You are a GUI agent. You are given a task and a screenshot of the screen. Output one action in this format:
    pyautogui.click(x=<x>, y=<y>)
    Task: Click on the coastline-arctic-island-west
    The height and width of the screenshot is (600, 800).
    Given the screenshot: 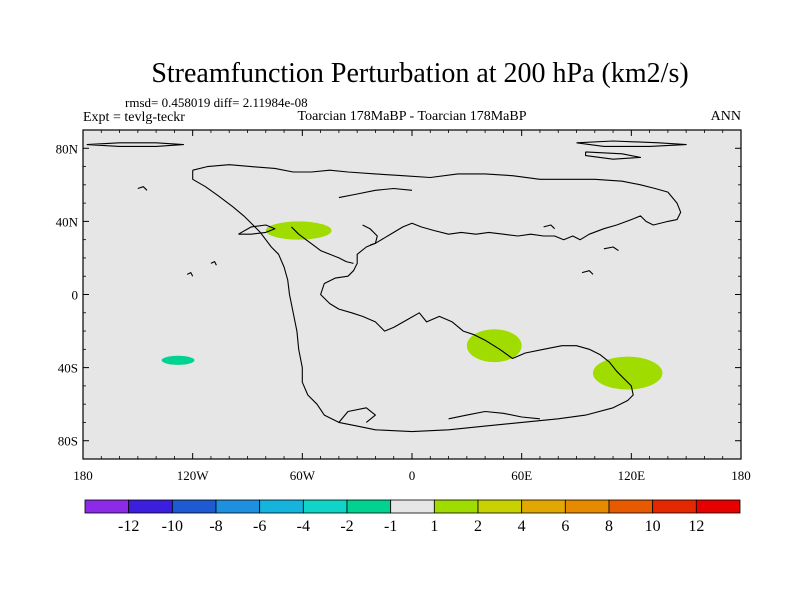 What is the action you would take?
    pyautogui.click(x=135, y=144)
    